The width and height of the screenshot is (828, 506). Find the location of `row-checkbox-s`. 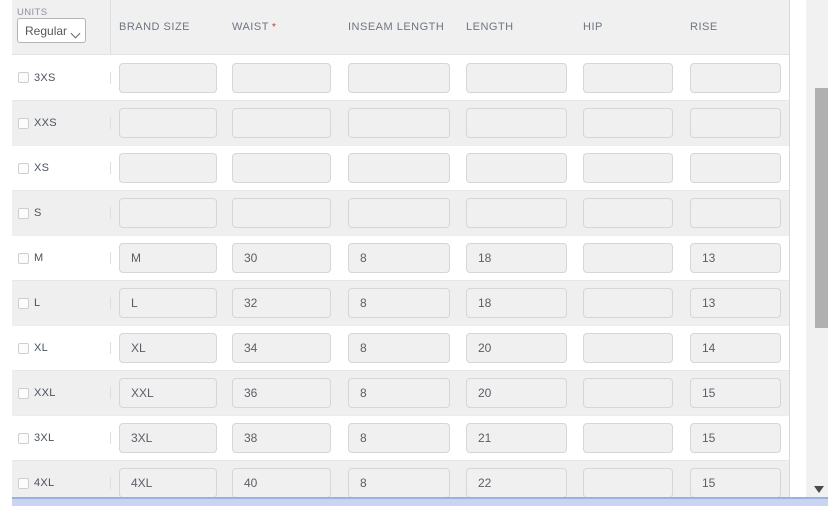

row-checkbox-s is located at coordinates (23, 213).